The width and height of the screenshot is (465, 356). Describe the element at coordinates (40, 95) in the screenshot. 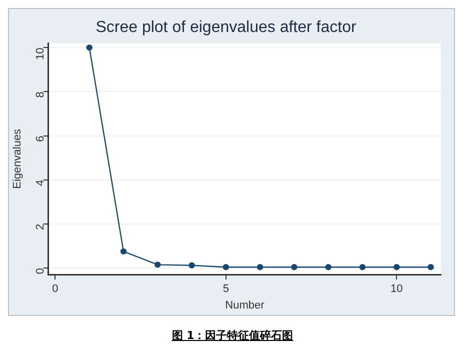

I see `y-tick-label: 8` at that location.